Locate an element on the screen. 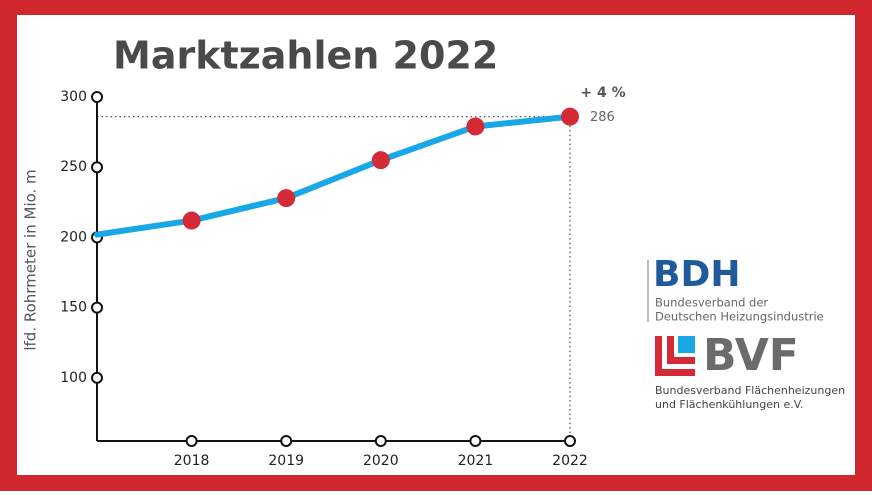 Image resolution: width=872 pixels, height=495 pixels. y-axis-label: lfd. Rohrmeter in Mio. m is located at coordinates (31, 259).